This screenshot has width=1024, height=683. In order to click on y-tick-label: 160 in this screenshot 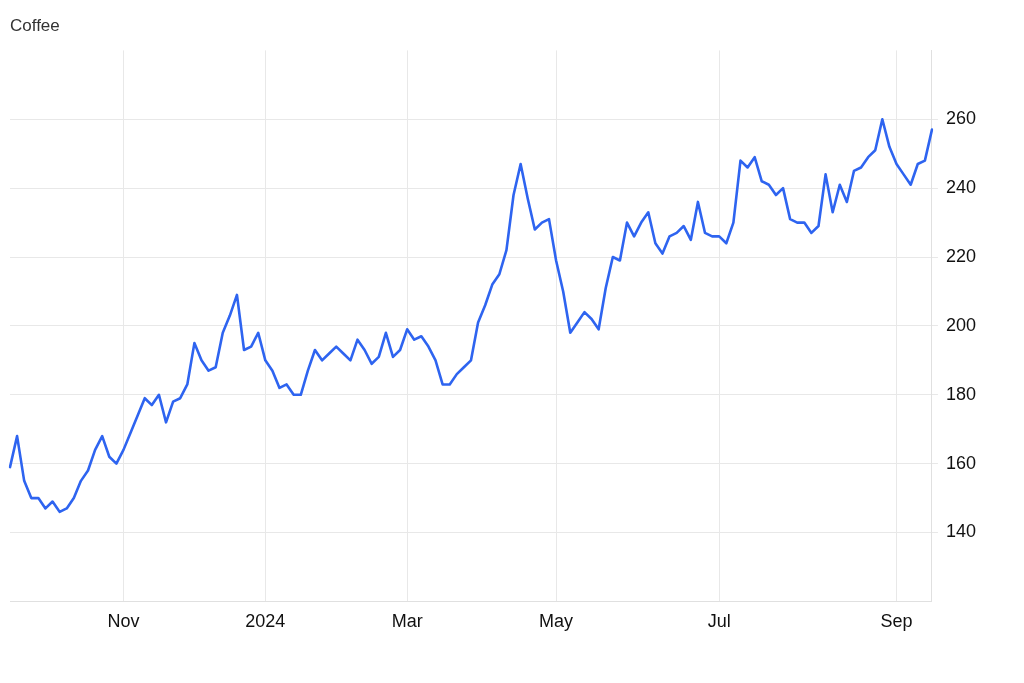, I will do `click(961, 462)`.